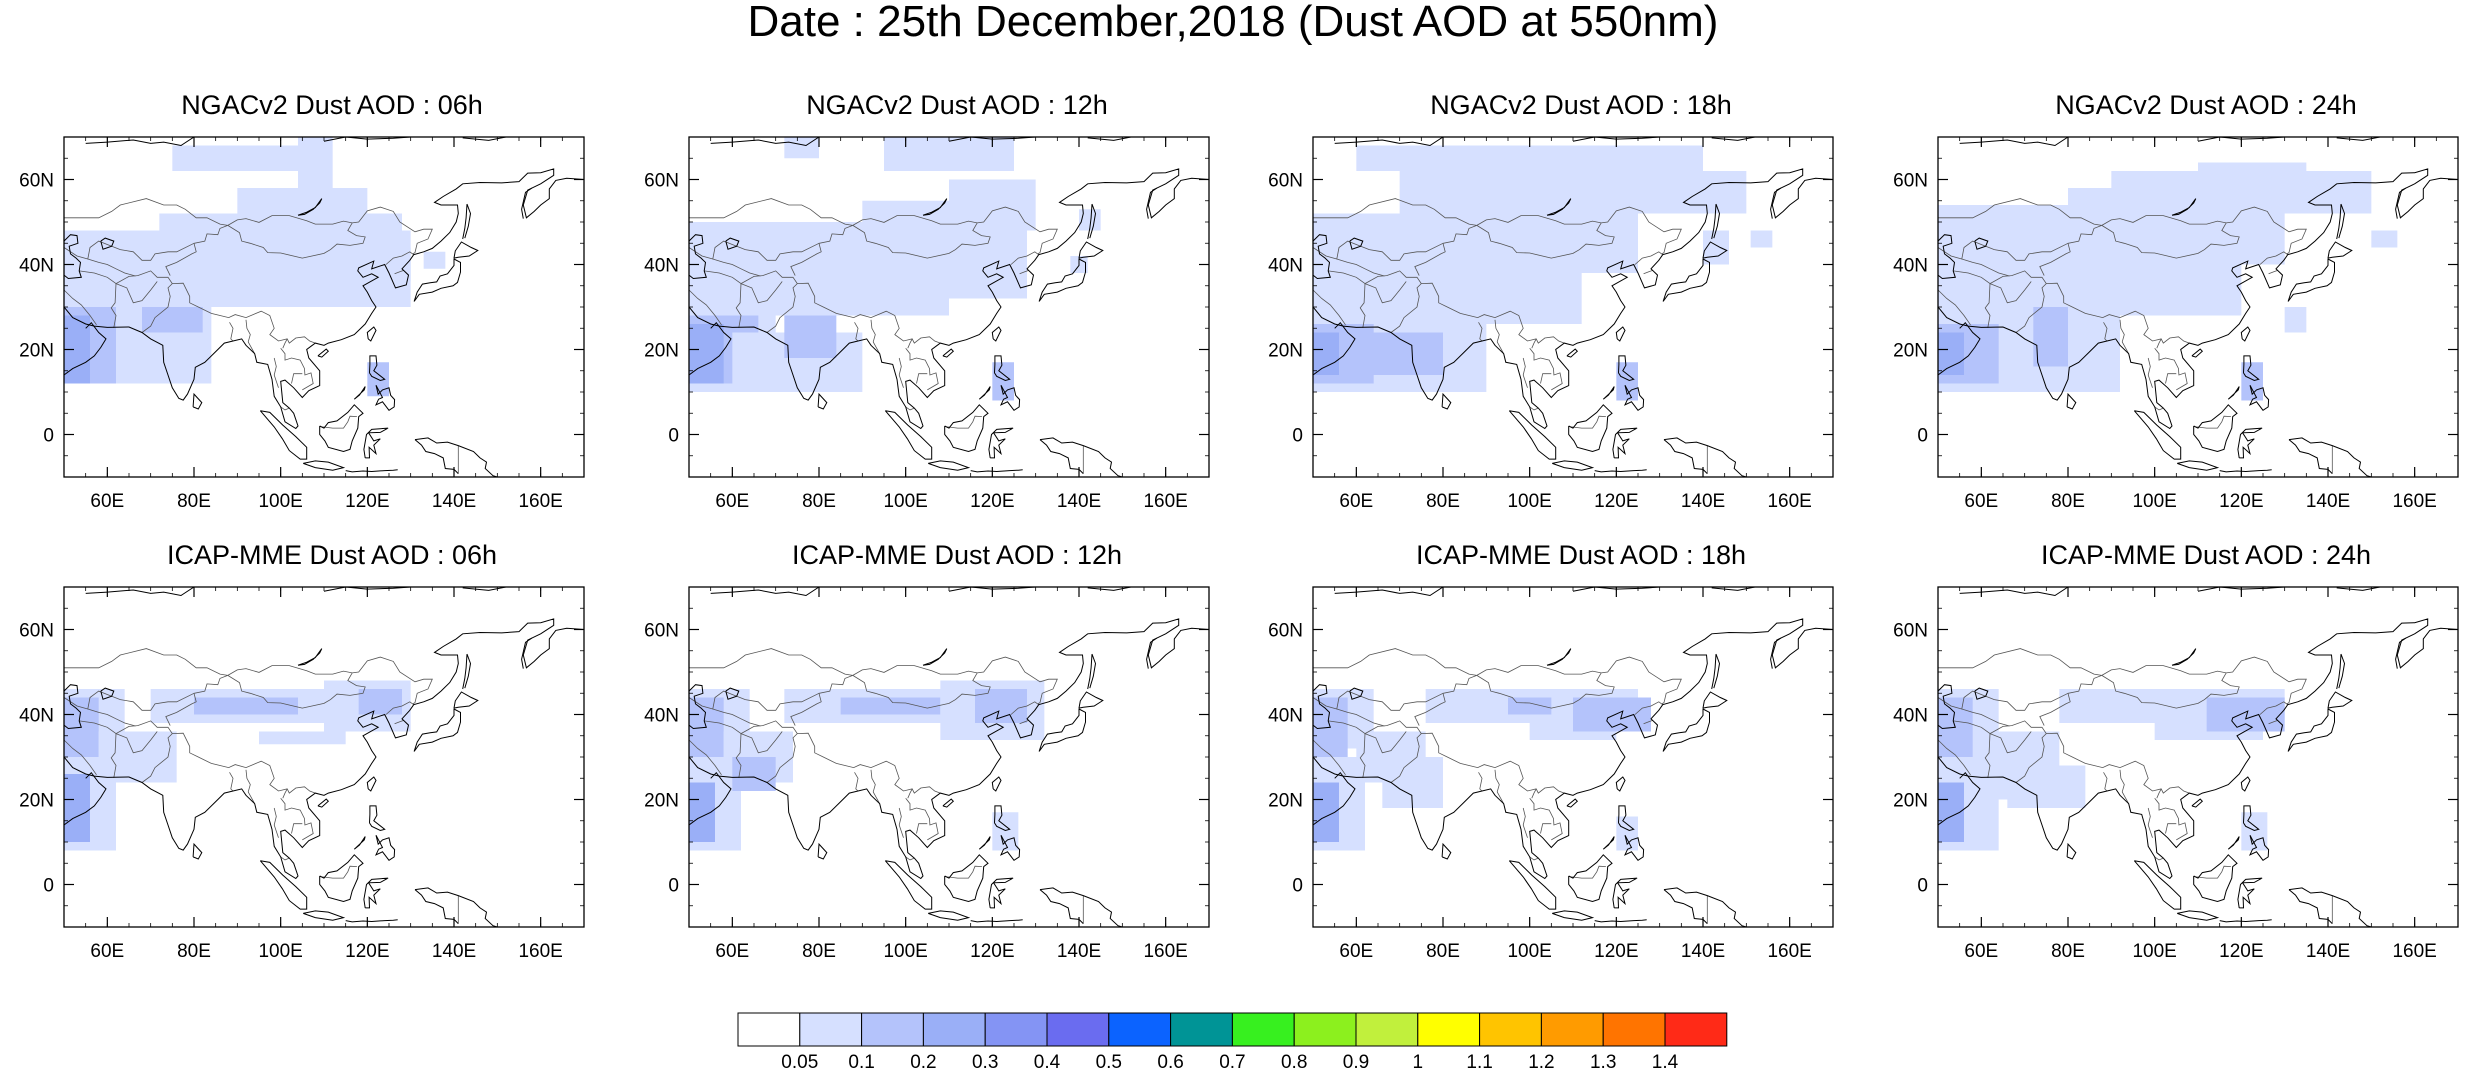 The width and height of the screenshot is (2466, 1071). Describe the element at coordinates (957, 105) in the screenshot. I see `panel-title: NGACv2 Dust AOD : 12h` at that location.